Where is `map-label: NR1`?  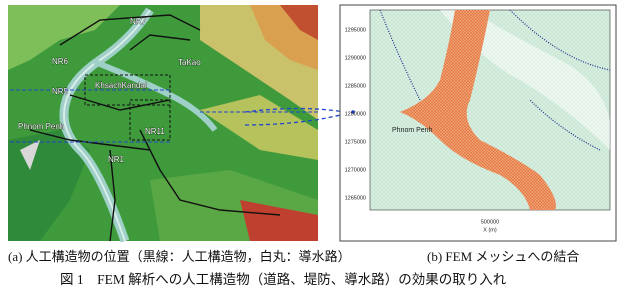
map-label: NR1 is located at coordinates (116, 159).